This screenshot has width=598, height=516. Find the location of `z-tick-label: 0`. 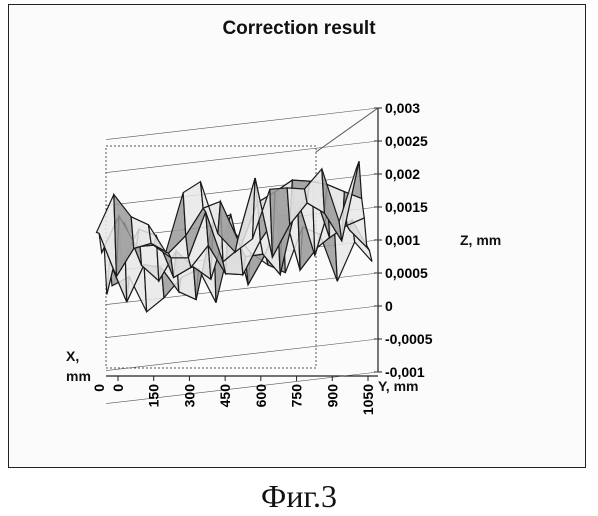

z-tick-label: 0 is located at coordinates (389, 306).